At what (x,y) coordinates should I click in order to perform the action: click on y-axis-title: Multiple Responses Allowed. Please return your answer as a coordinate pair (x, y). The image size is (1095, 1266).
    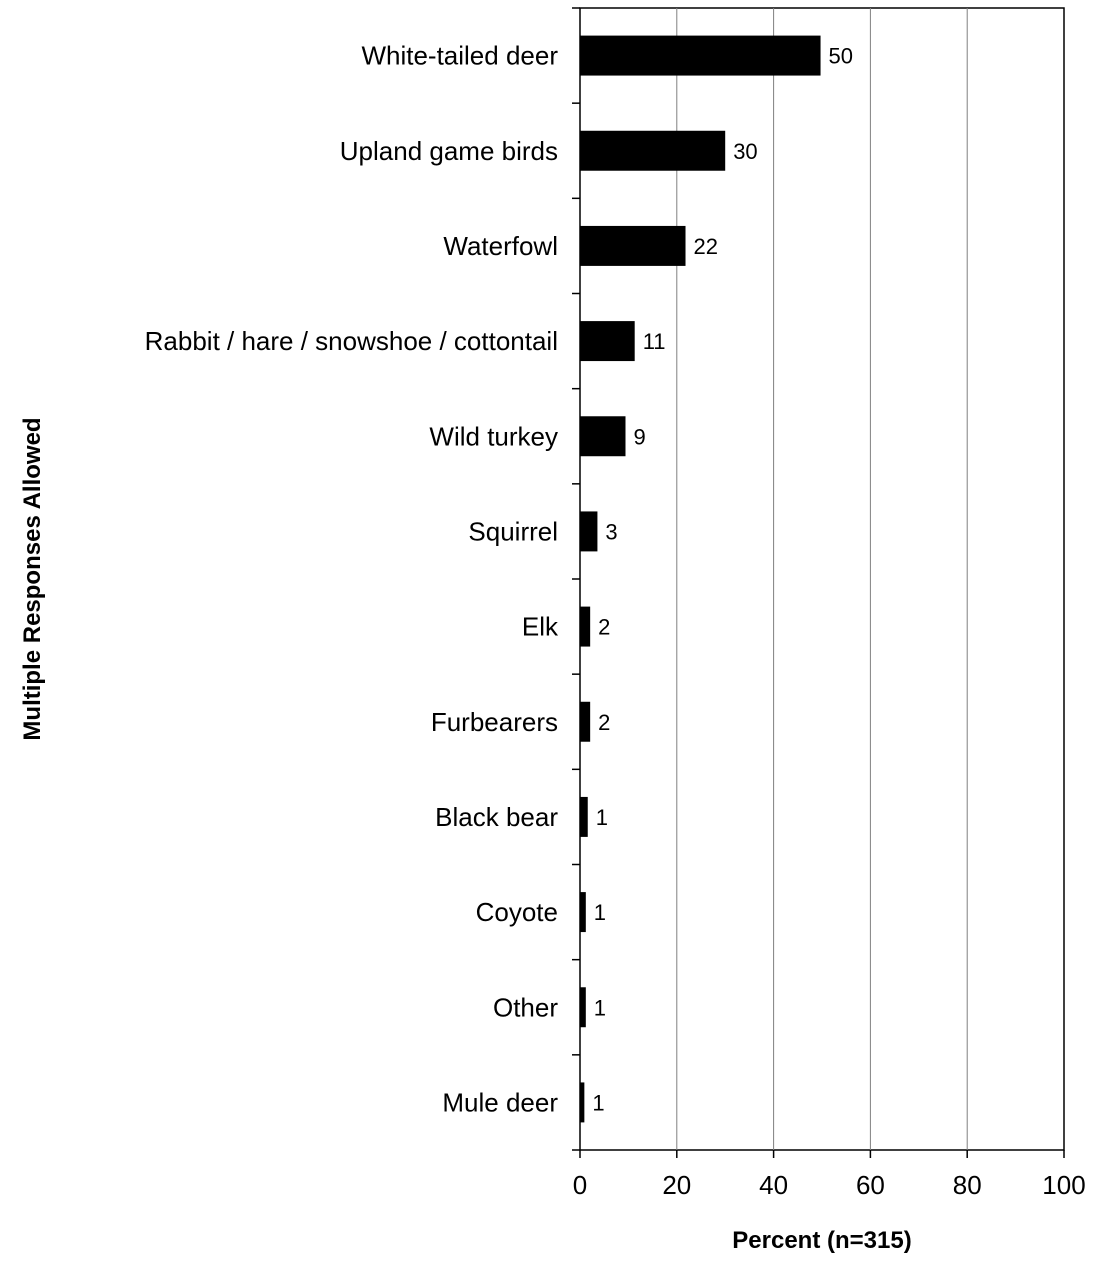
    Looking at the image, I should click on (32, 578).